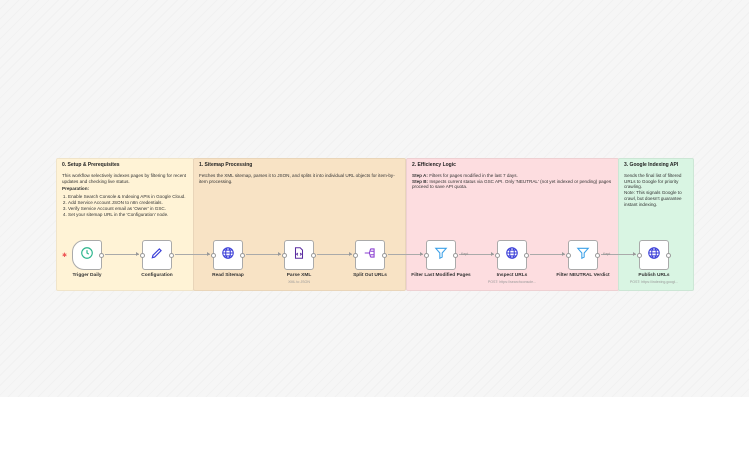 The image size is (749, 450). I want to click on note-prep-title: Preparation:, so click(76, 189).